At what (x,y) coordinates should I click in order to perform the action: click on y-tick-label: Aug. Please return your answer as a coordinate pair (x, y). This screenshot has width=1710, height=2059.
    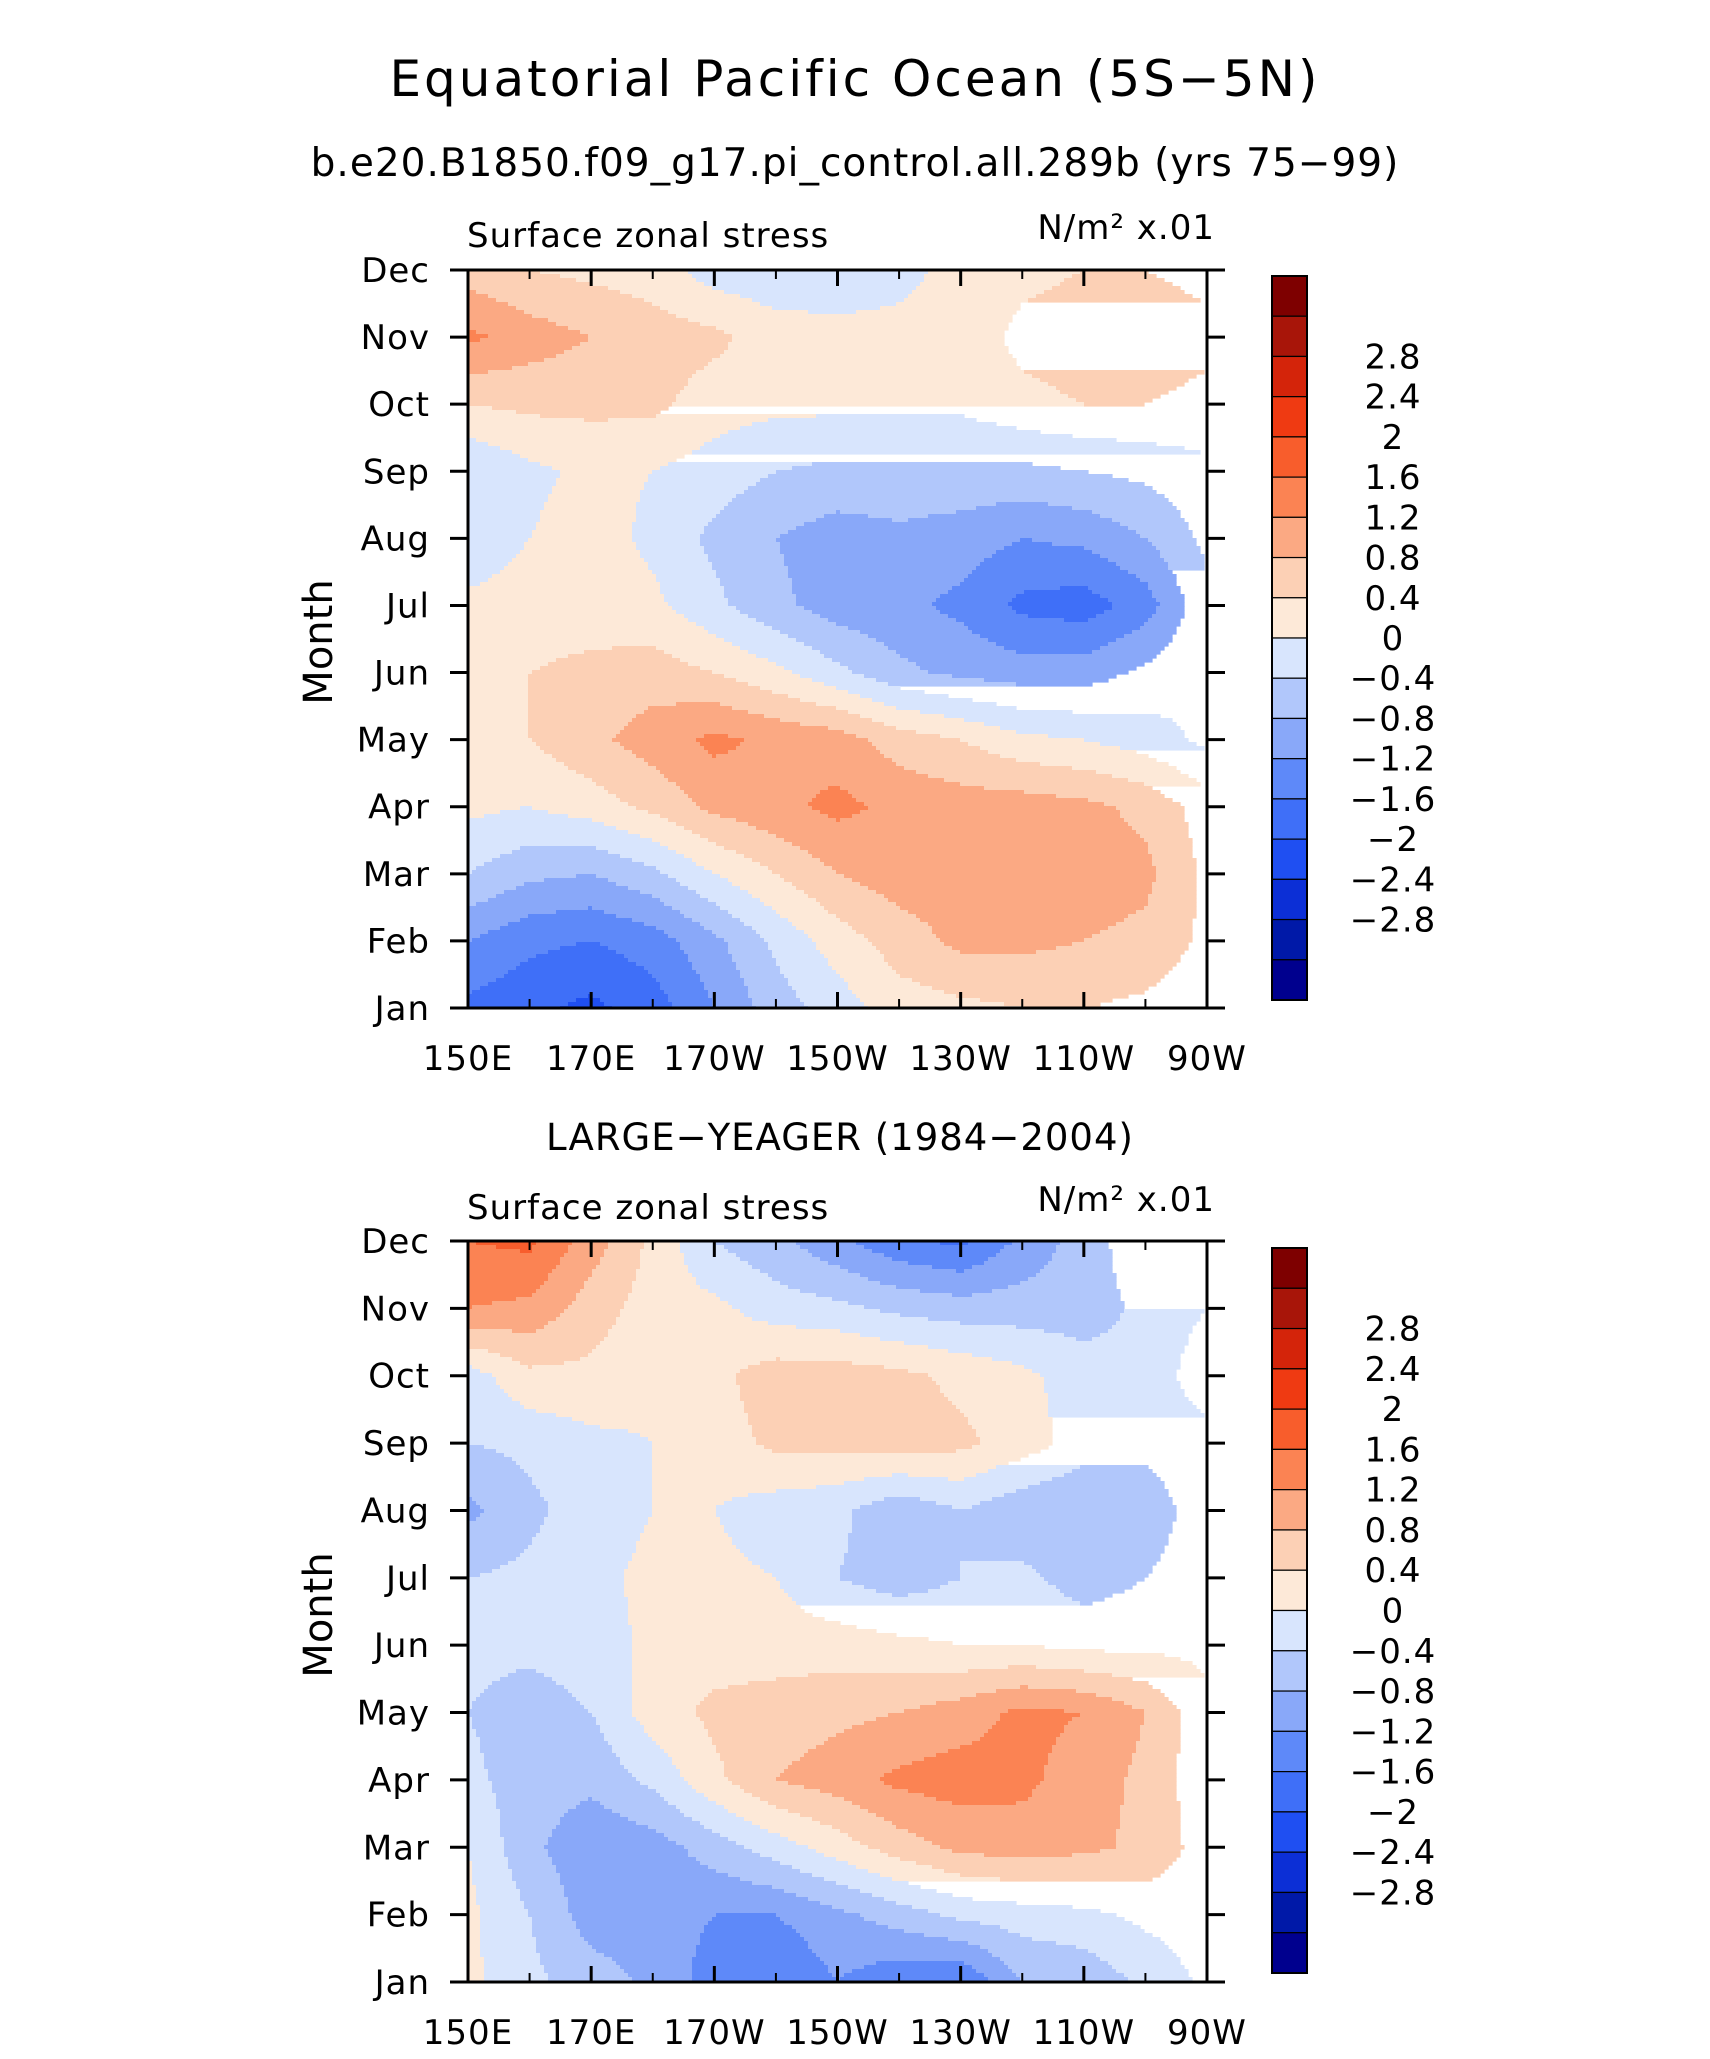
    Looking at the image, I should click on (395, 539).